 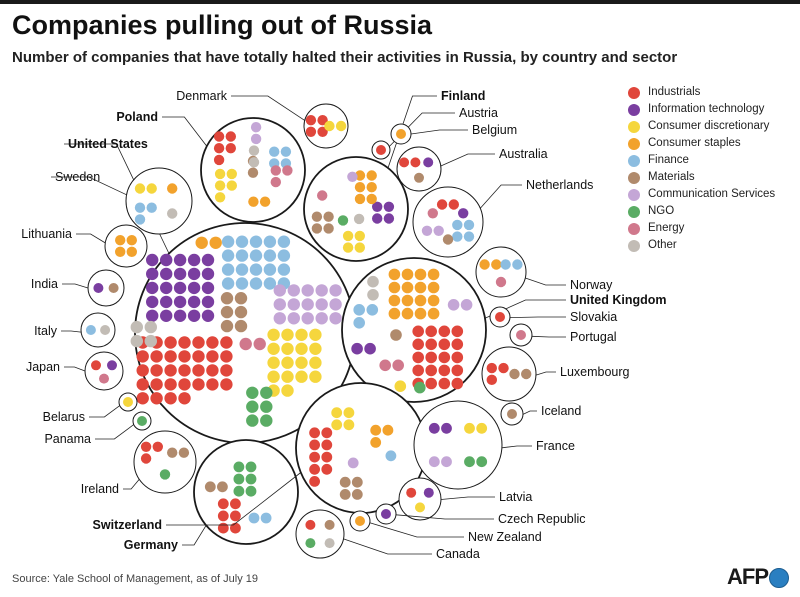 What do you see at coordinates (185, 131) in the screenshot?
I see `leader-line-poland` at bounding box center [185, 131].